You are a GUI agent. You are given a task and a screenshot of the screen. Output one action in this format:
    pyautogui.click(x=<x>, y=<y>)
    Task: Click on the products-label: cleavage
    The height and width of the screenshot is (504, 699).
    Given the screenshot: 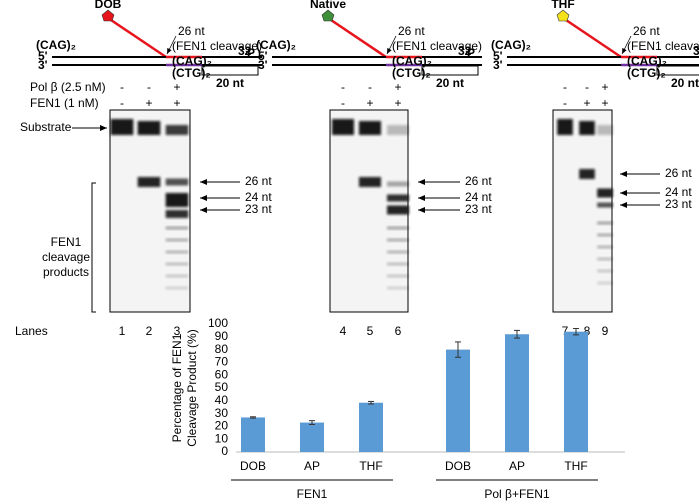 What is the action you would take?
    pyautogui.click(x=66, y=257)
    